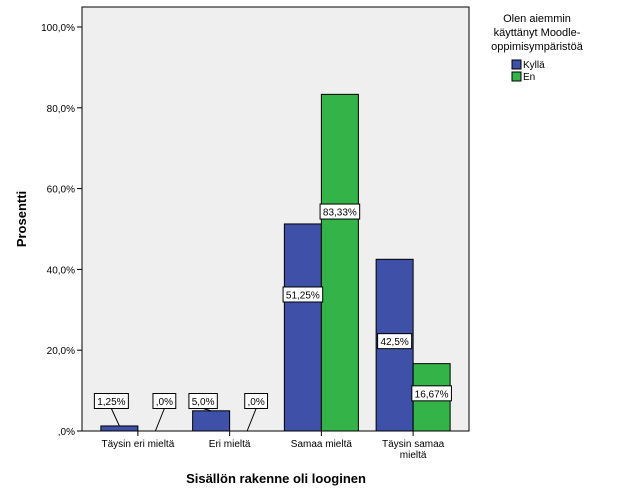 Image resolution: width=626 pixels, height=501 pixels. I want to click on data-label: 16,67%, so click(431, 393).